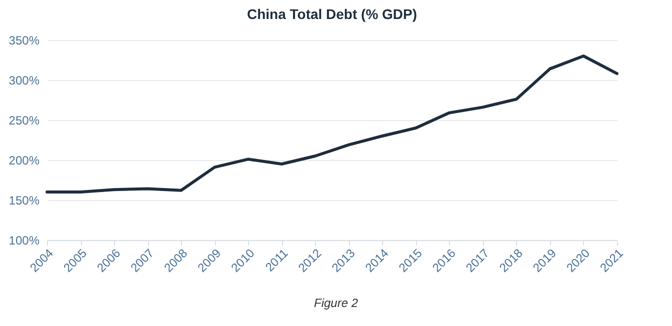 Image resolution: width=672 pixels, height=326 pixels. What do you see at coordinates (336, 303) in the screenshot?
I see `caption: Figure 2` at bounding box center [336, 303].